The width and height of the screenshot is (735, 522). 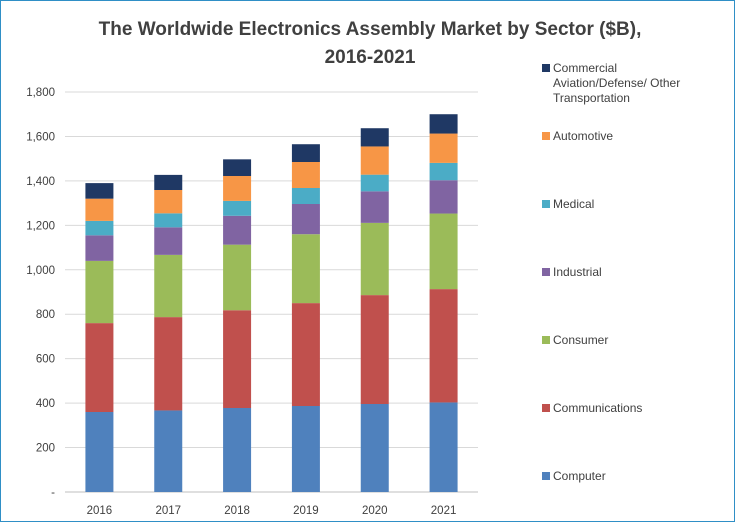 I want to click on y-tick-label: 1,200, so click(x=40, y=226).